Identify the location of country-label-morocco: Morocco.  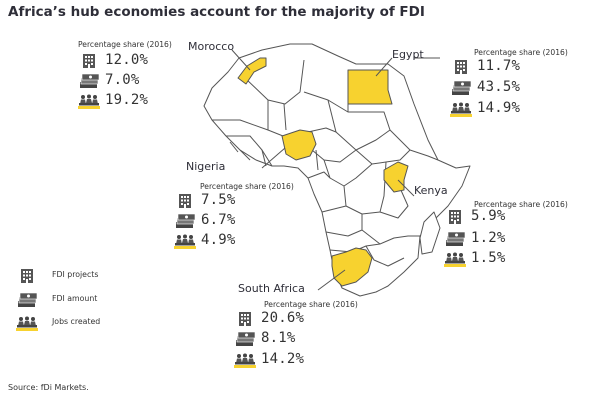
(211, 46).